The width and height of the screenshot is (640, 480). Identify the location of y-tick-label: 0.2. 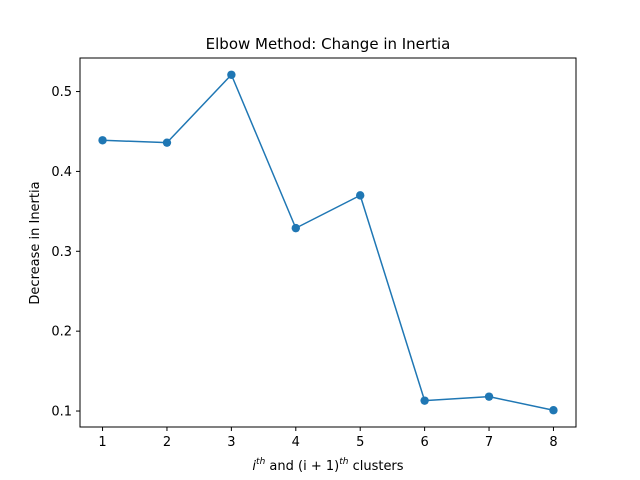
(61, 332).